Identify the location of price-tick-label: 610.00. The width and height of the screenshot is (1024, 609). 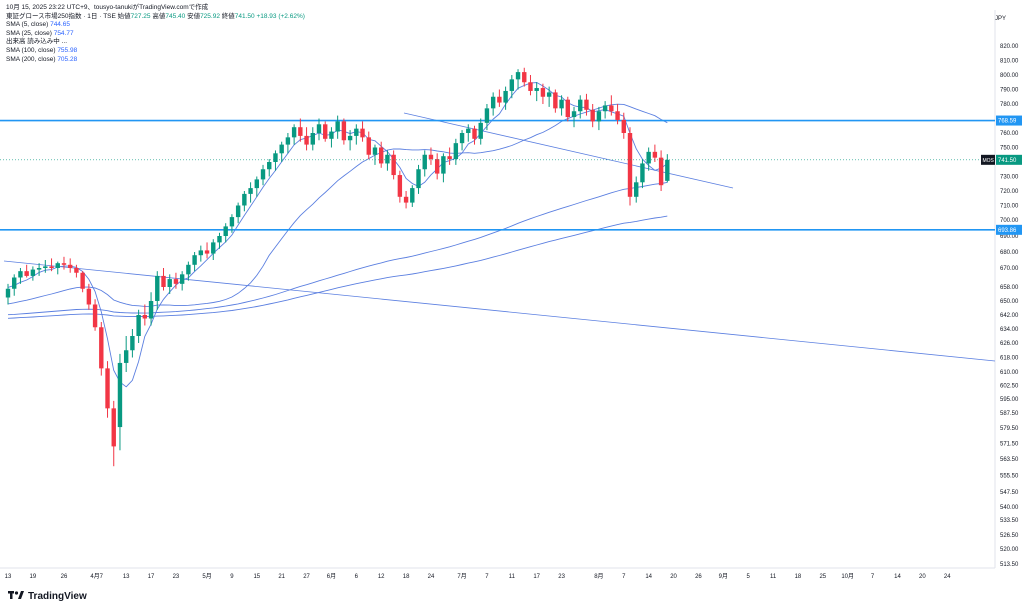
(1009, 373).